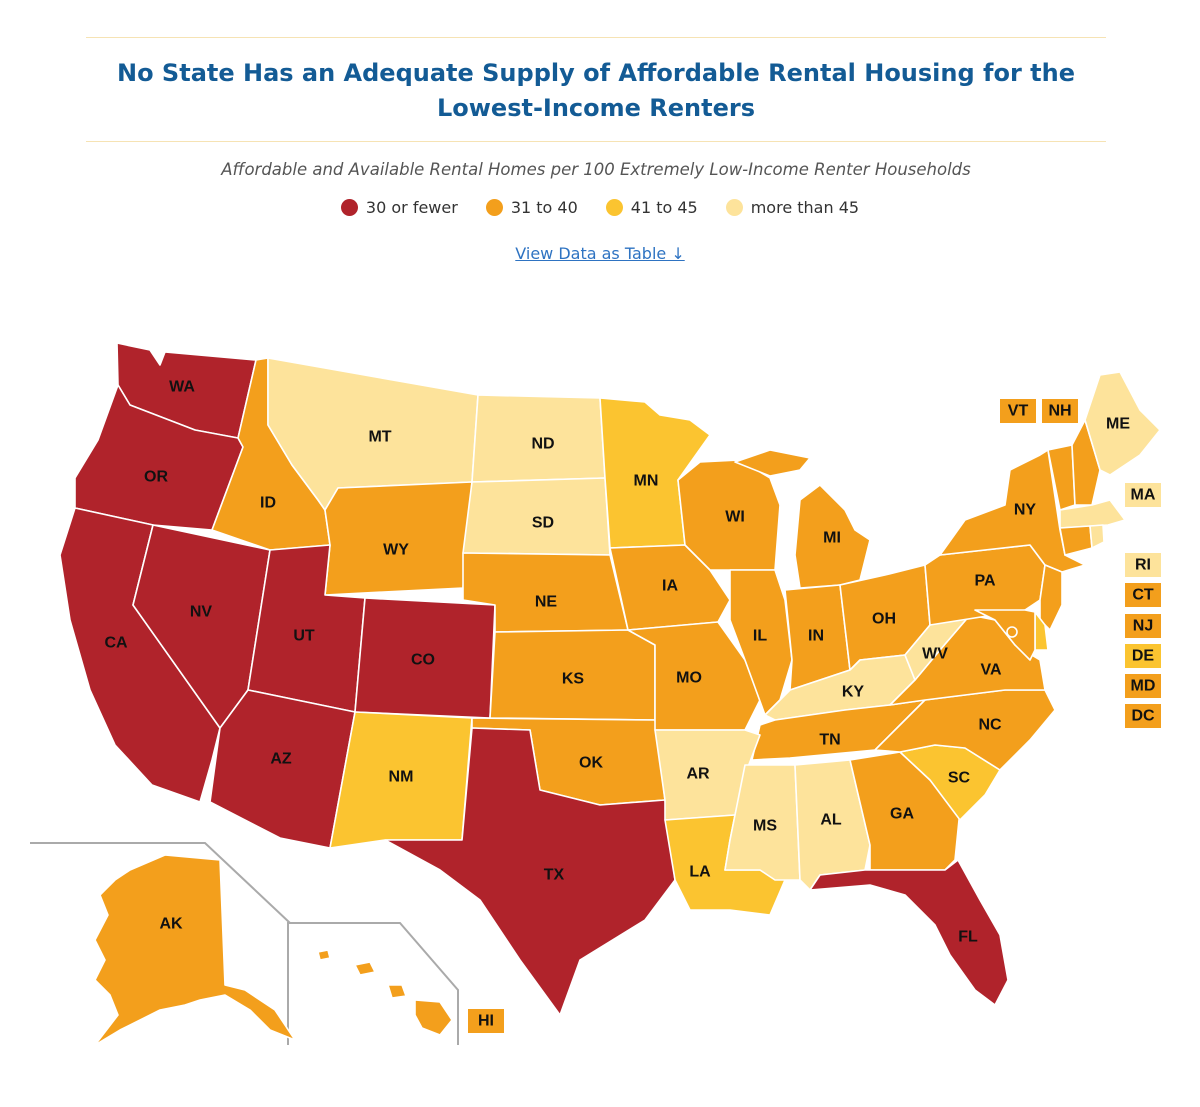 Image resolution: width=1200 pixels, height=1107 pixels. I want to click on label-KS: KS, so click(573, 679).